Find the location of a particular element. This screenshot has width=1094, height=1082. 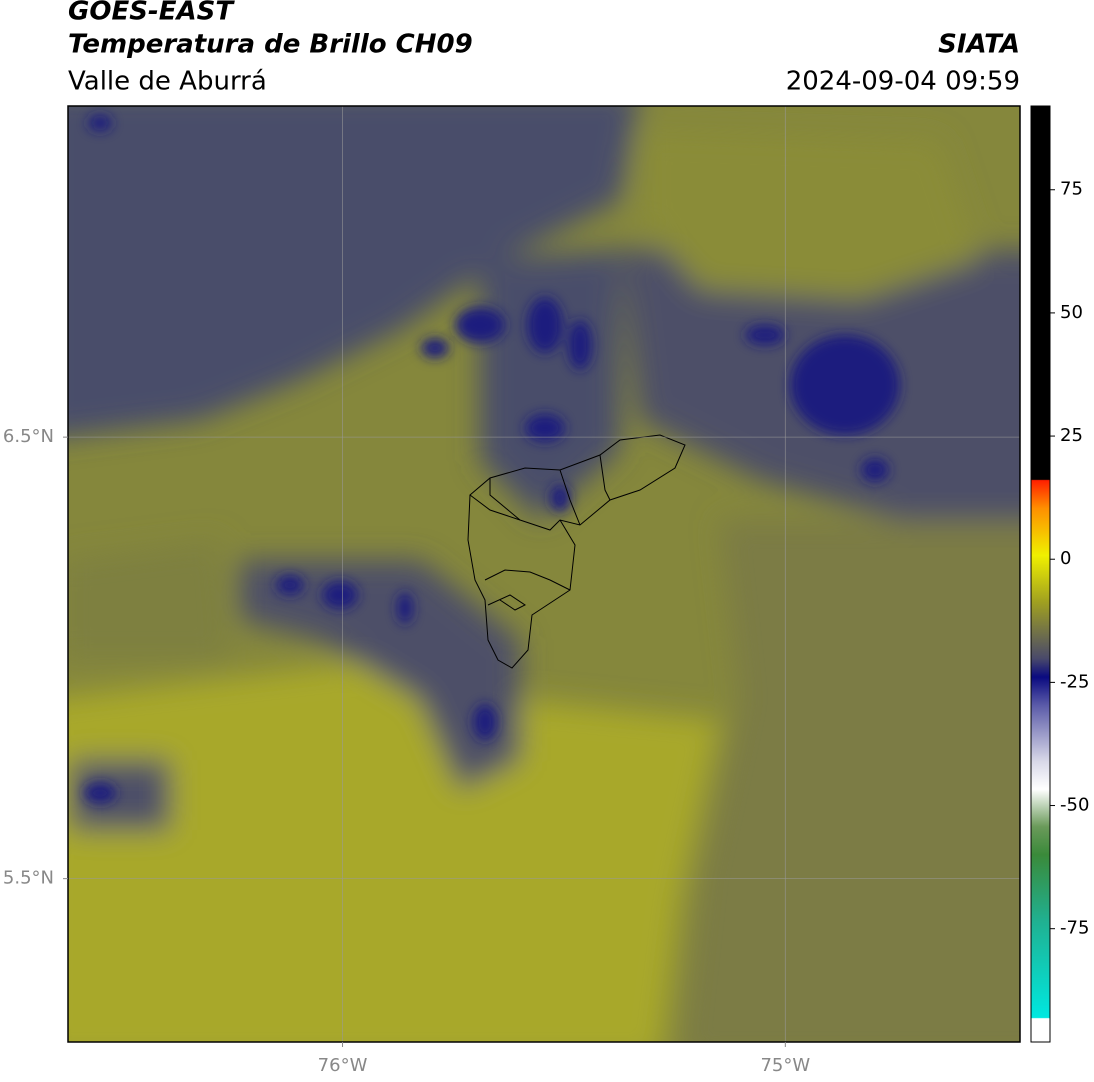

x-tick-label: 75°W is located at coordinates (785, 1065).